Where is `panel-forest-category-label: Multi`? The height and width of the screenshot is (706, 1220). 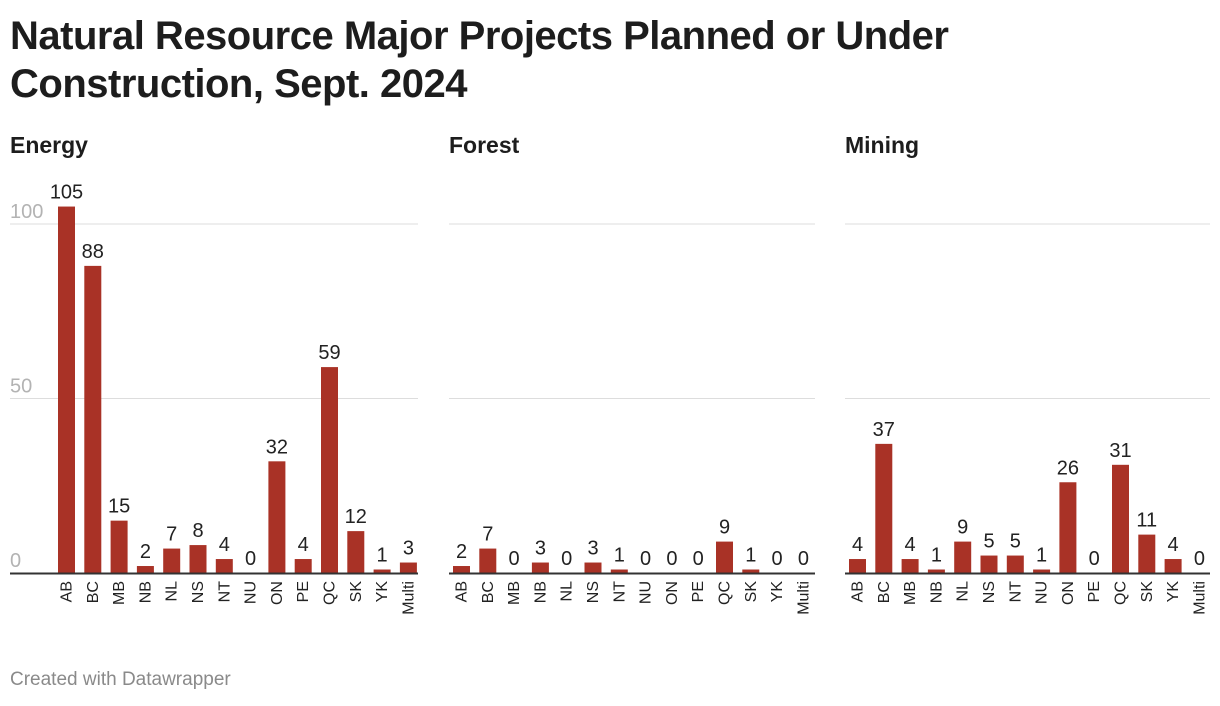
panel-forest-category-label: Multi is located at coordinates (803, 598).